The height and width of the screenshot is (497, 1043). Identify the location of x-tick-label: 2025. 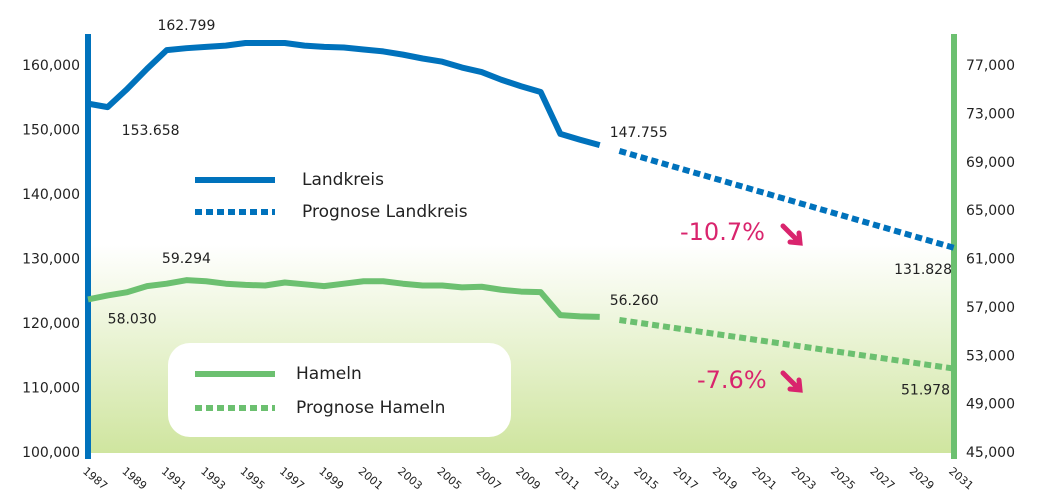
(843, 479).